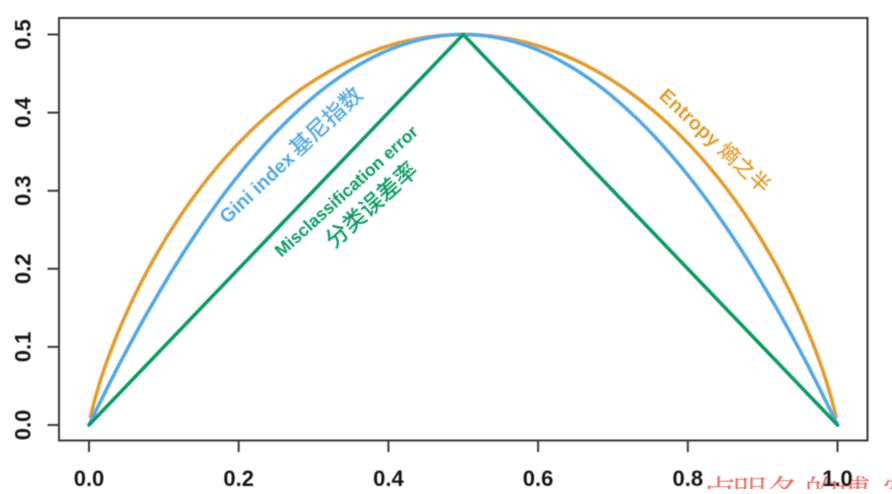 Image resolution: width=892 pixels, height=494 pixels. Describe the element at coordinates (688, 477) in the screenshot. I see `svg-text: 0.8` at that location.